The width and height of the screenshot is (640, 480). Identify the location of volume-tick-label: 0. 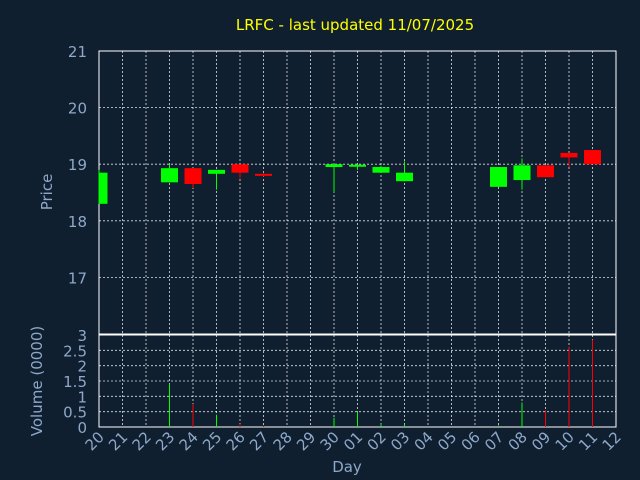
(82, 428).